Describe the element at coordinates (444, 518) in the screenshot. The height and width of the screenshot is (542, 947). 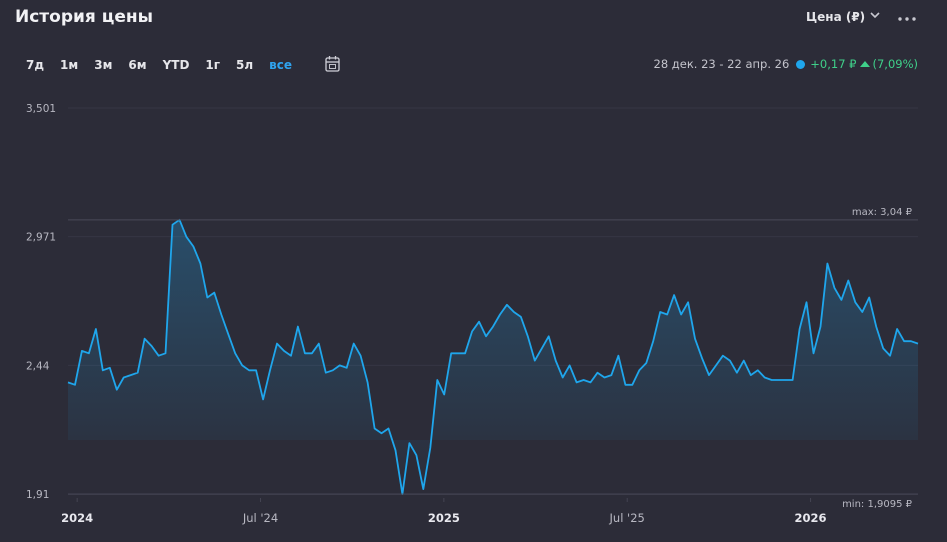
I see `x-tick-label: 2025` at that location.